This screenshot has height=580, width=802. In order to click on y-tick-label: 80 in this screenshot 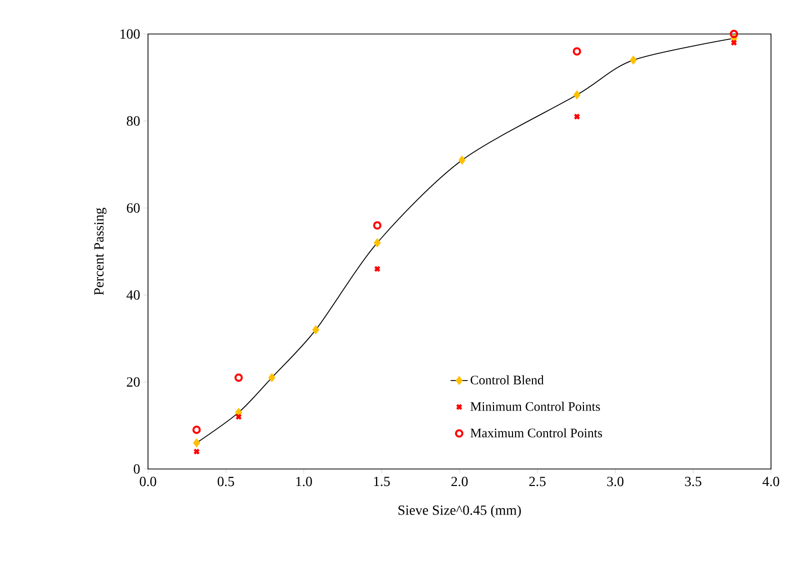, I will do `click(133, 121)`.